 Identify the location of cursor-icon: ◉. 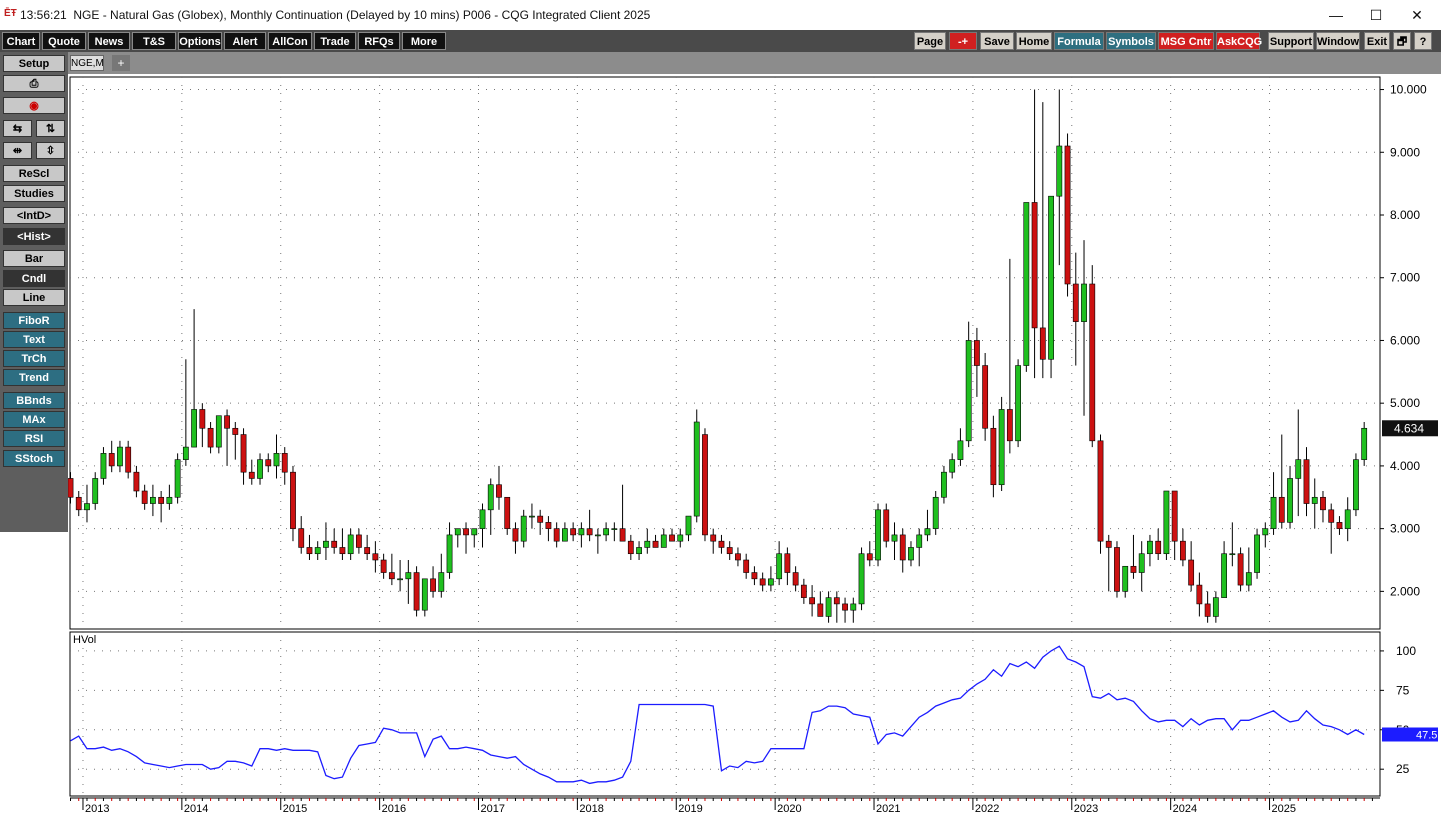
(34, 105).